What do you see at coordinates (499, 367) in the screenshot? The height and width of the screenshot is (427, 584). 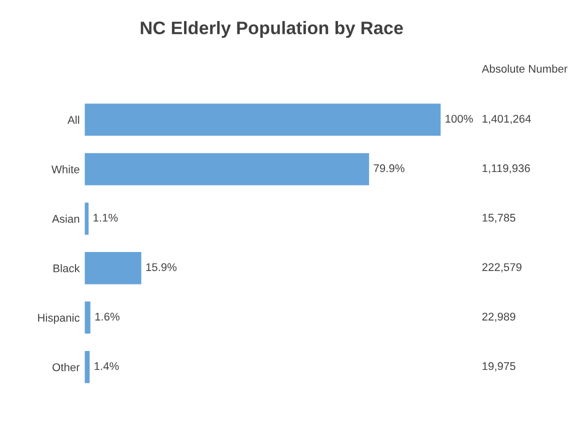 I see `text: 19,975` at bounding box center [499, 367].